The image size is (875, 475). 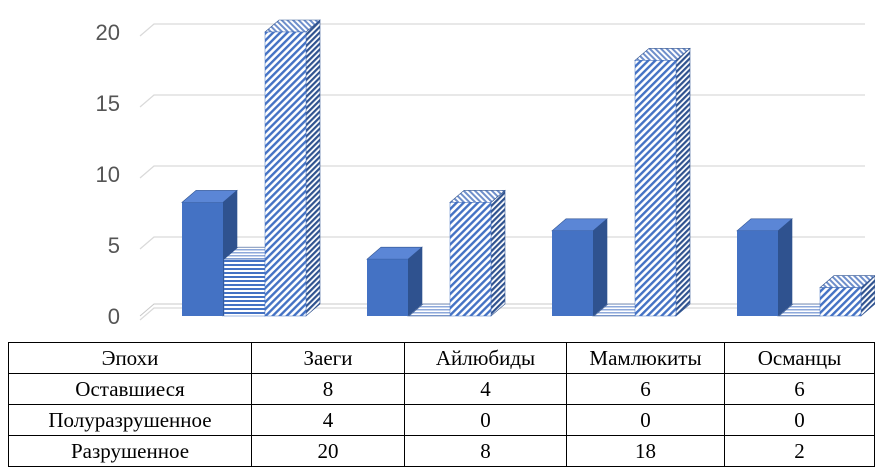 I want to click on table-row: Полуразрушенное 4 0 0 0, so click(x=441, y=420).